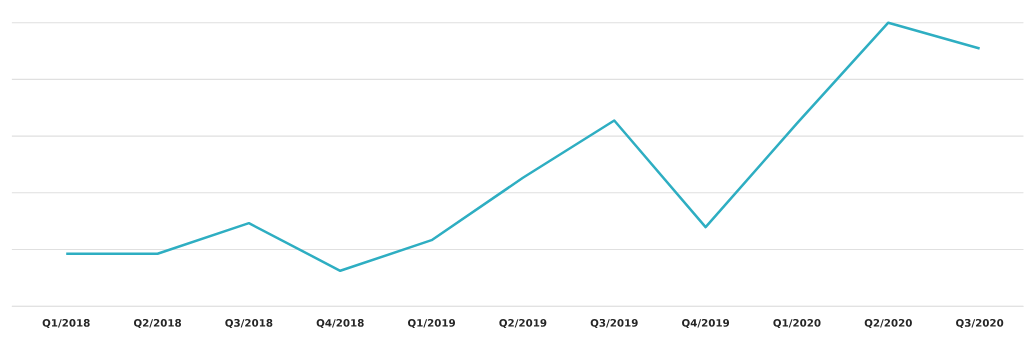 The image size is (1024, 338). I want to click on x-tick-label: Q2/2020, so click(888, 324).